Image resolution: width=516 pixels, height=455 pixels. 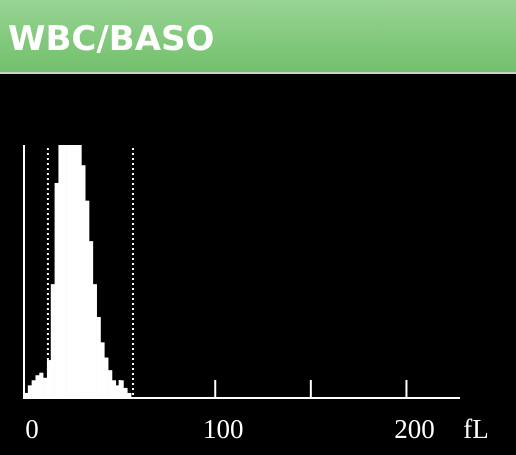 What do you see at coordinates (414, 429) in the screenshot?
I see `x-tick-label: 200` at bounding box center [414, 429].